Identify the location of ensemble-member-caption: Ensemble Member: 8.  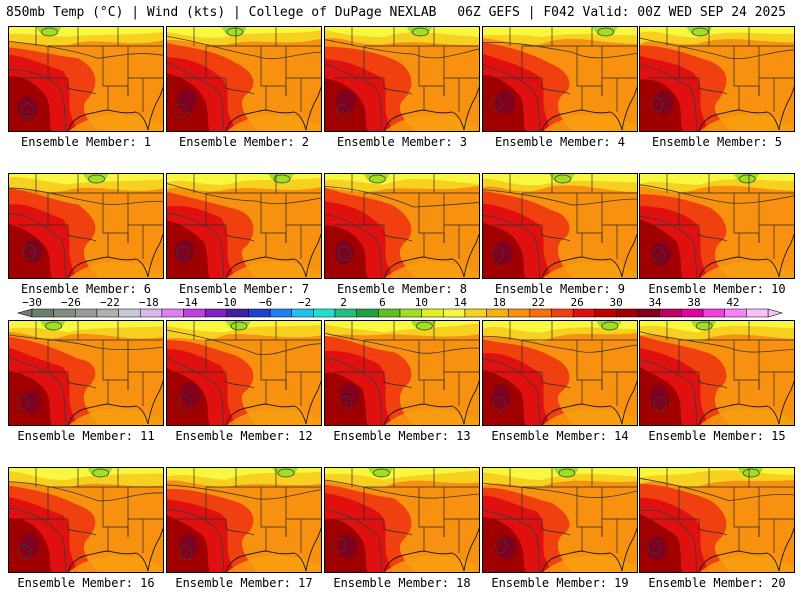
(402, 289).